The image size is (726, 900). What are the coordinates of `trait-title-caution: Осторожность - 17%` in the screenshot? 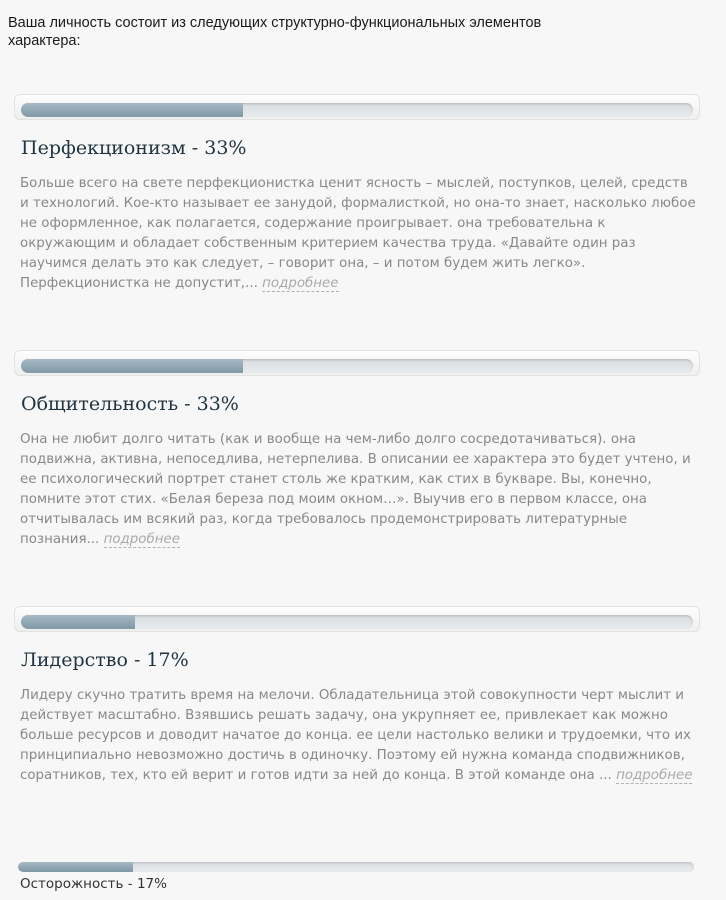 It's located at (93, 884).